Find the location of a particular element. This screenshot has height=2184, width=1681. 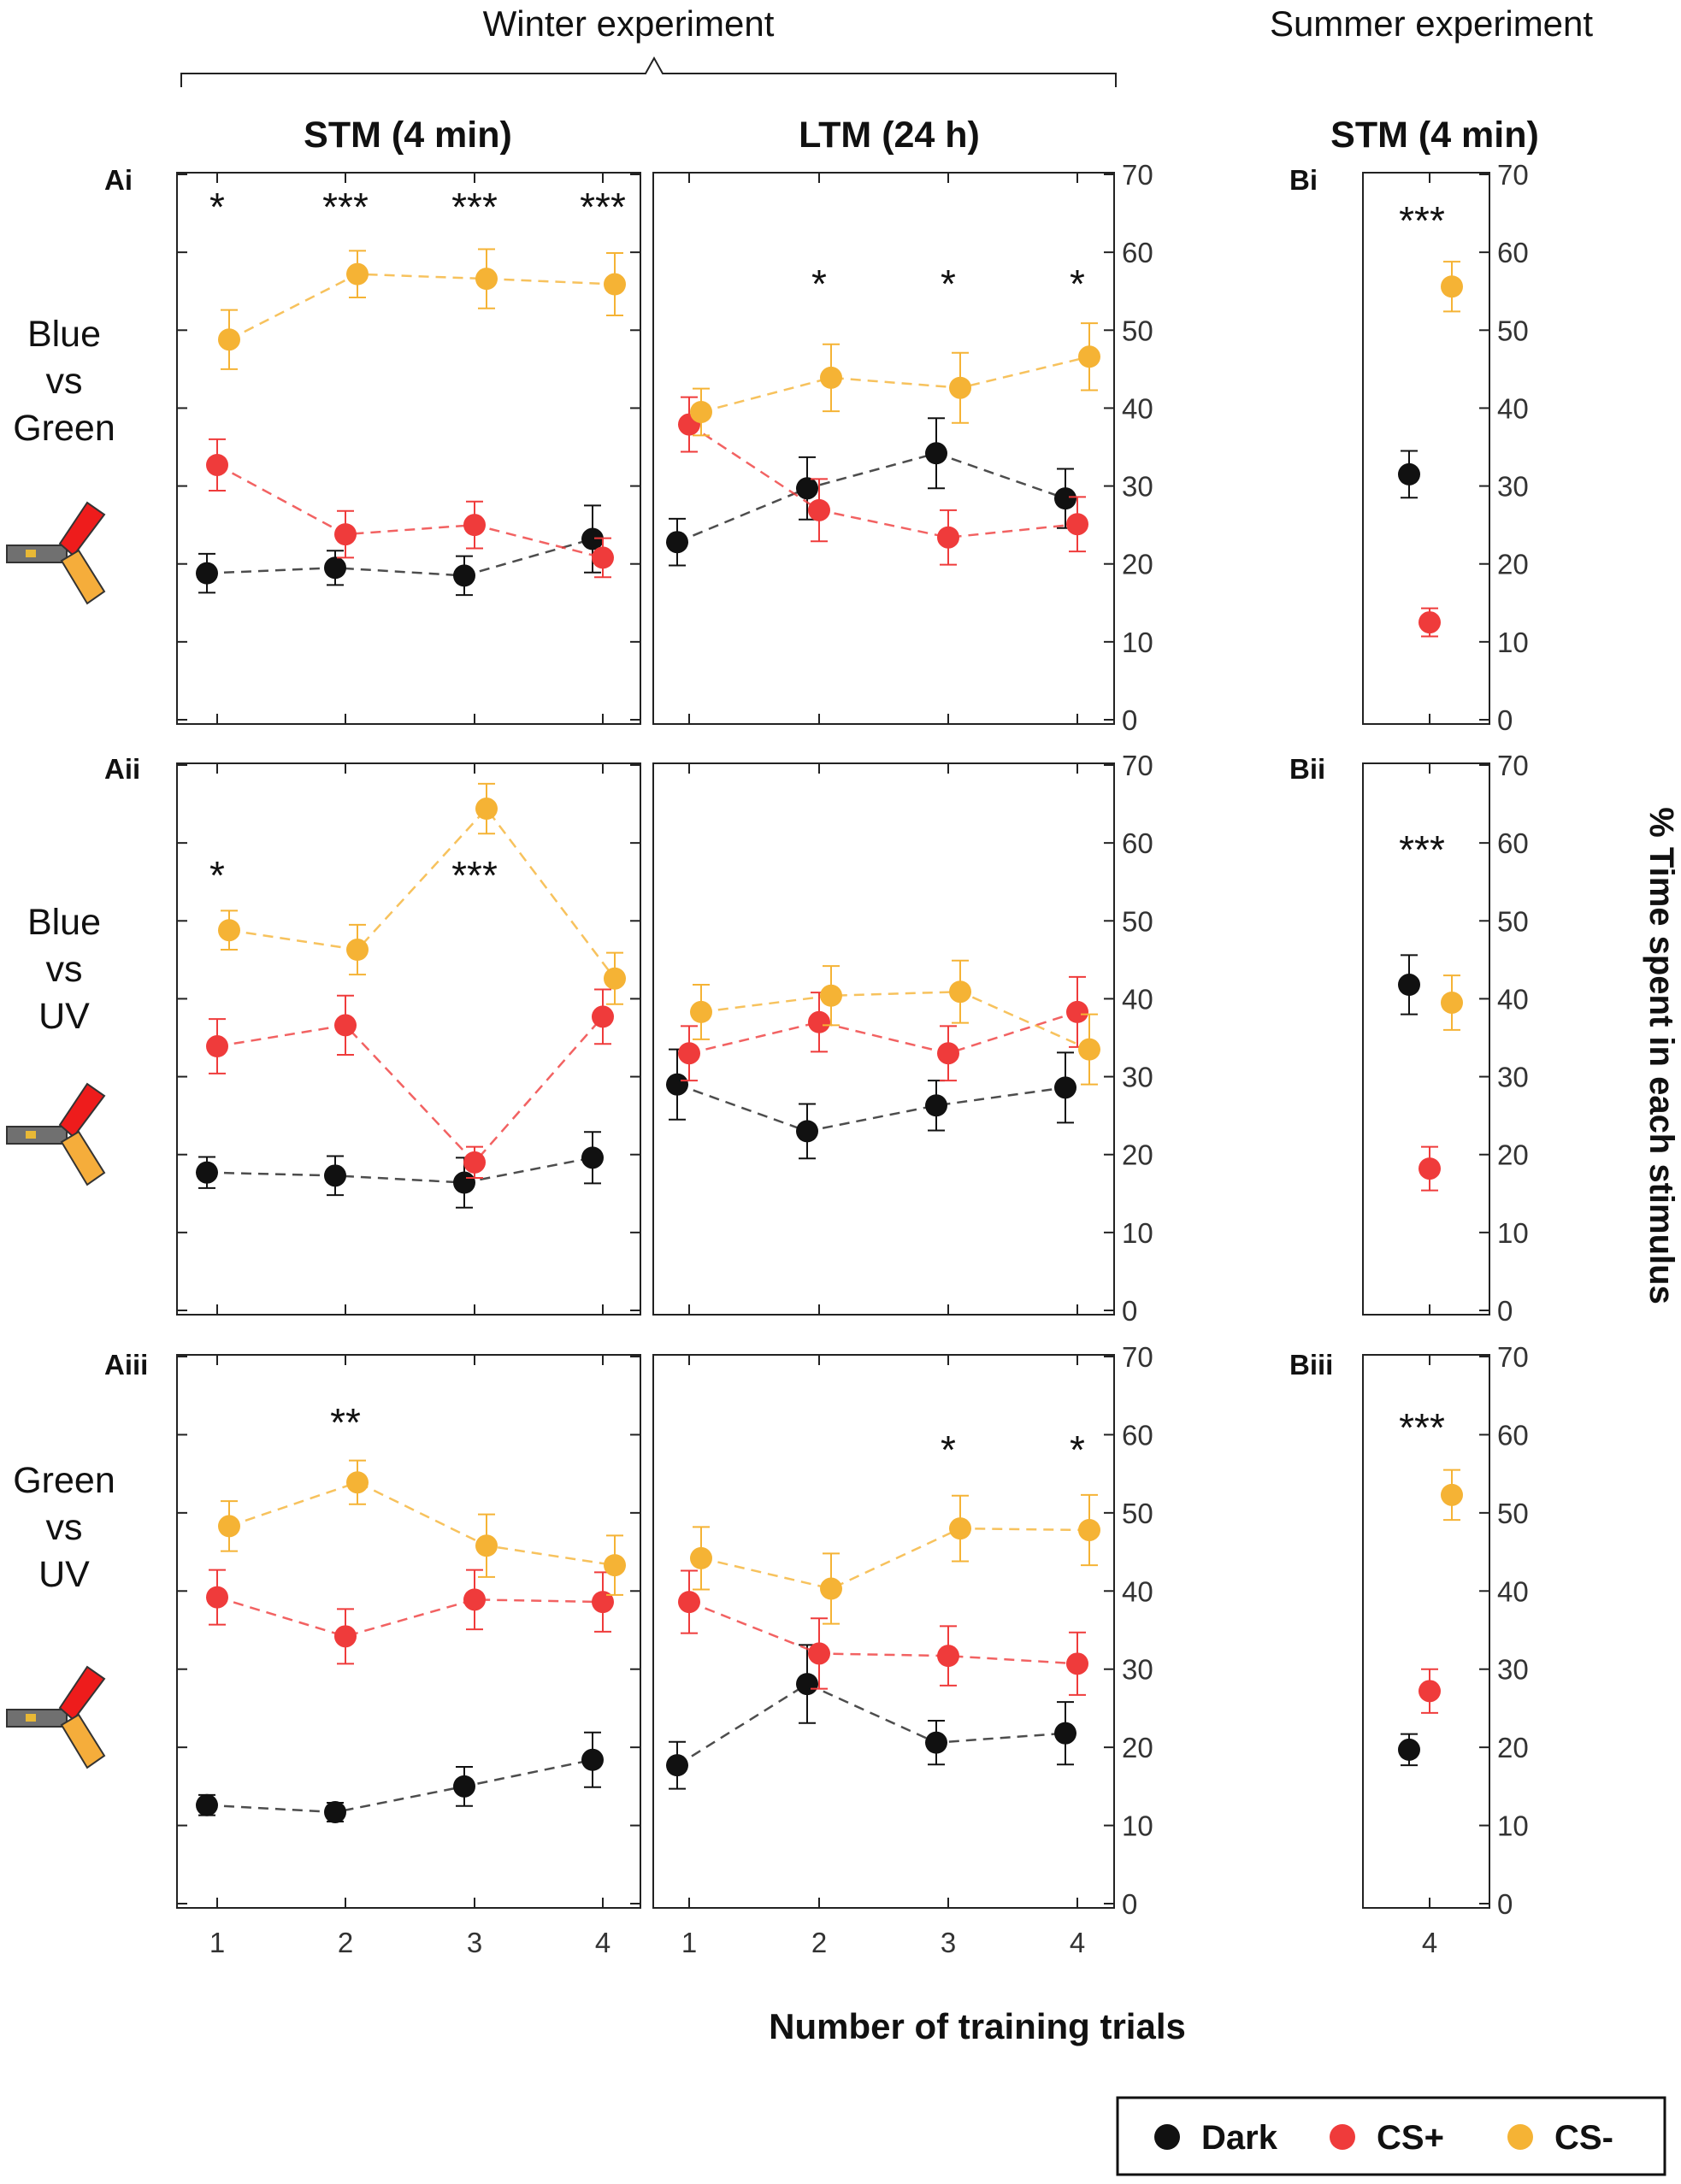

legend-csplus-marker is located at coordinates (1343, 2137).